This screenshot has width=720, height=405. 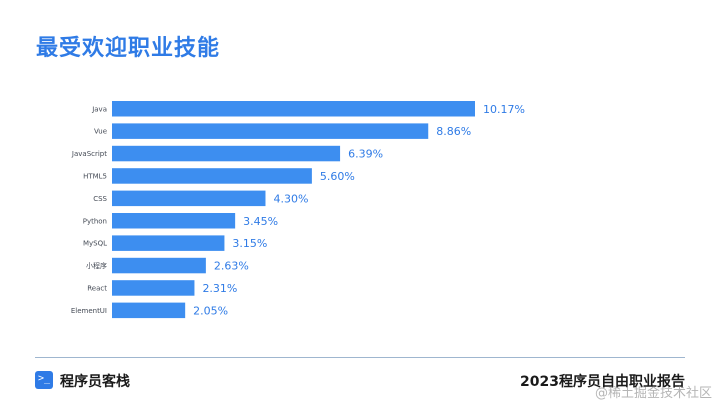 I want to click on value-label: 3.15%, so click(x=249, y=243).